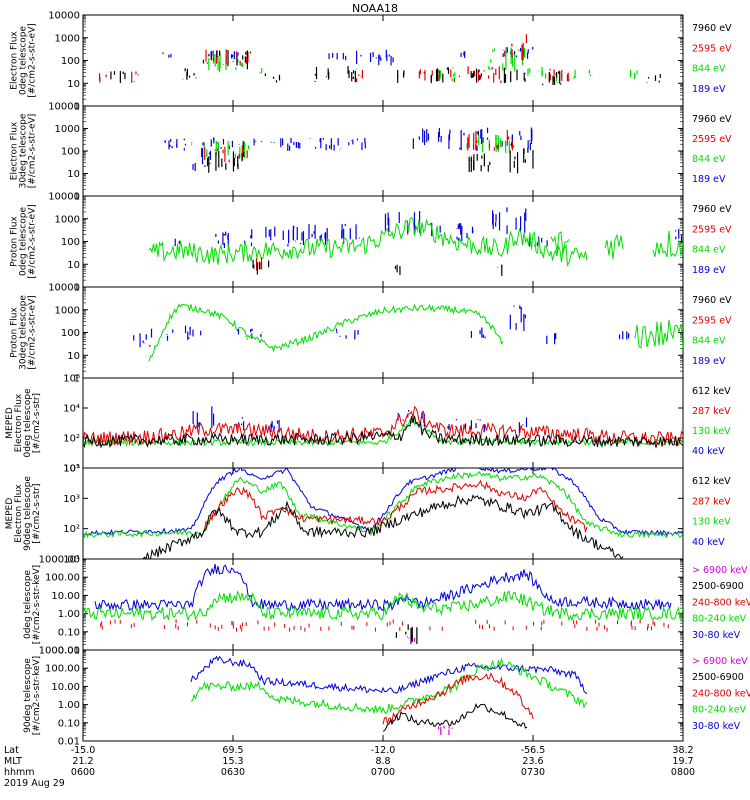 The image size is (750, 800). Describe the element at coordinates (71, 379) in the screenshot. I see `y-tick-label: 10⁶` at that location.